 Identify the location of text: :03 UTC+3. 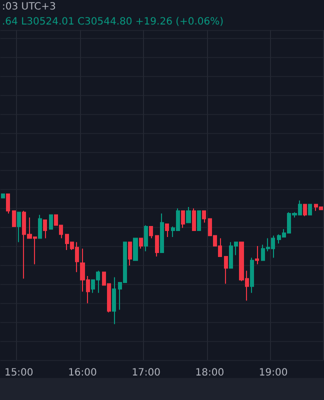
(29, 7).